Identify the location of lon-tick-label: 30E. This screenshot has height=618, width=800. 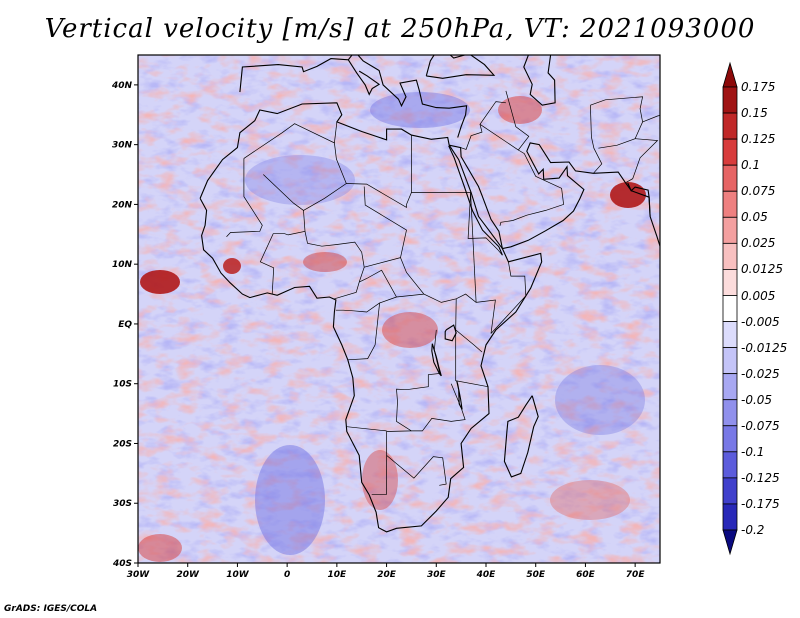
(437, 575).